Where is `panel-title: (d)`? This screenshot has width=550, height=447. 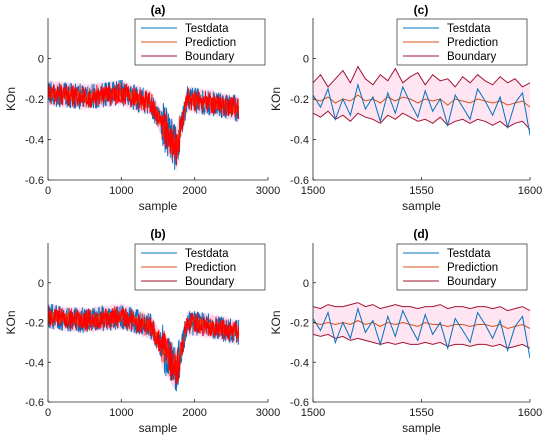 panel-title: (d) is located at coordinates (420, 234).